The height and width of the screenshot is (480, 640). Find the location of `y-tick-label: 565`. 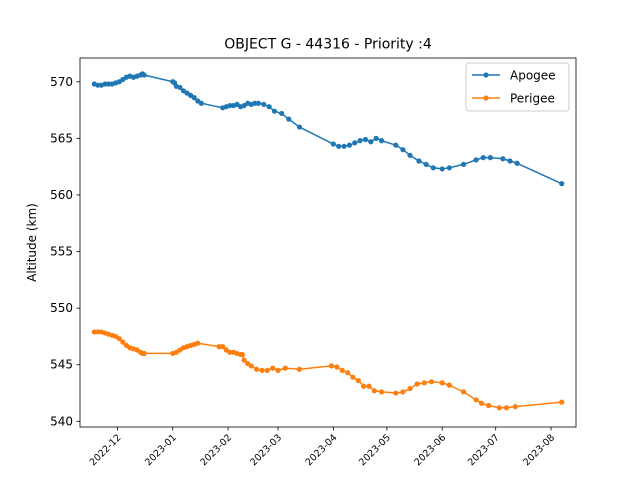

y-tick-label: 565 is located at coordinates (61, 138).